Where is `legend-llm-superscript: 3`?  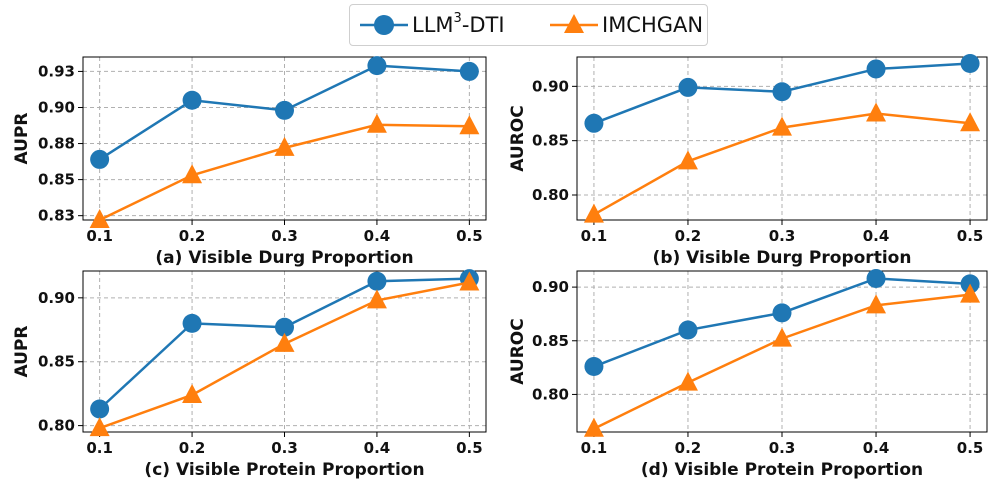
legend-llm-superscript: 3 is located at coordinates (457, 18).